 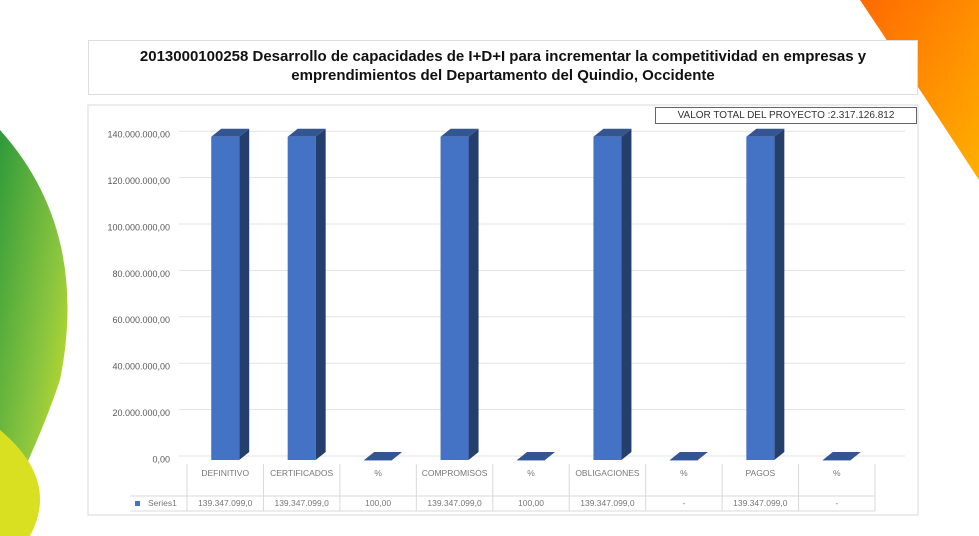 I want to click on x-tick-label: CERTIFICADOS, so click(x=302, y=473).